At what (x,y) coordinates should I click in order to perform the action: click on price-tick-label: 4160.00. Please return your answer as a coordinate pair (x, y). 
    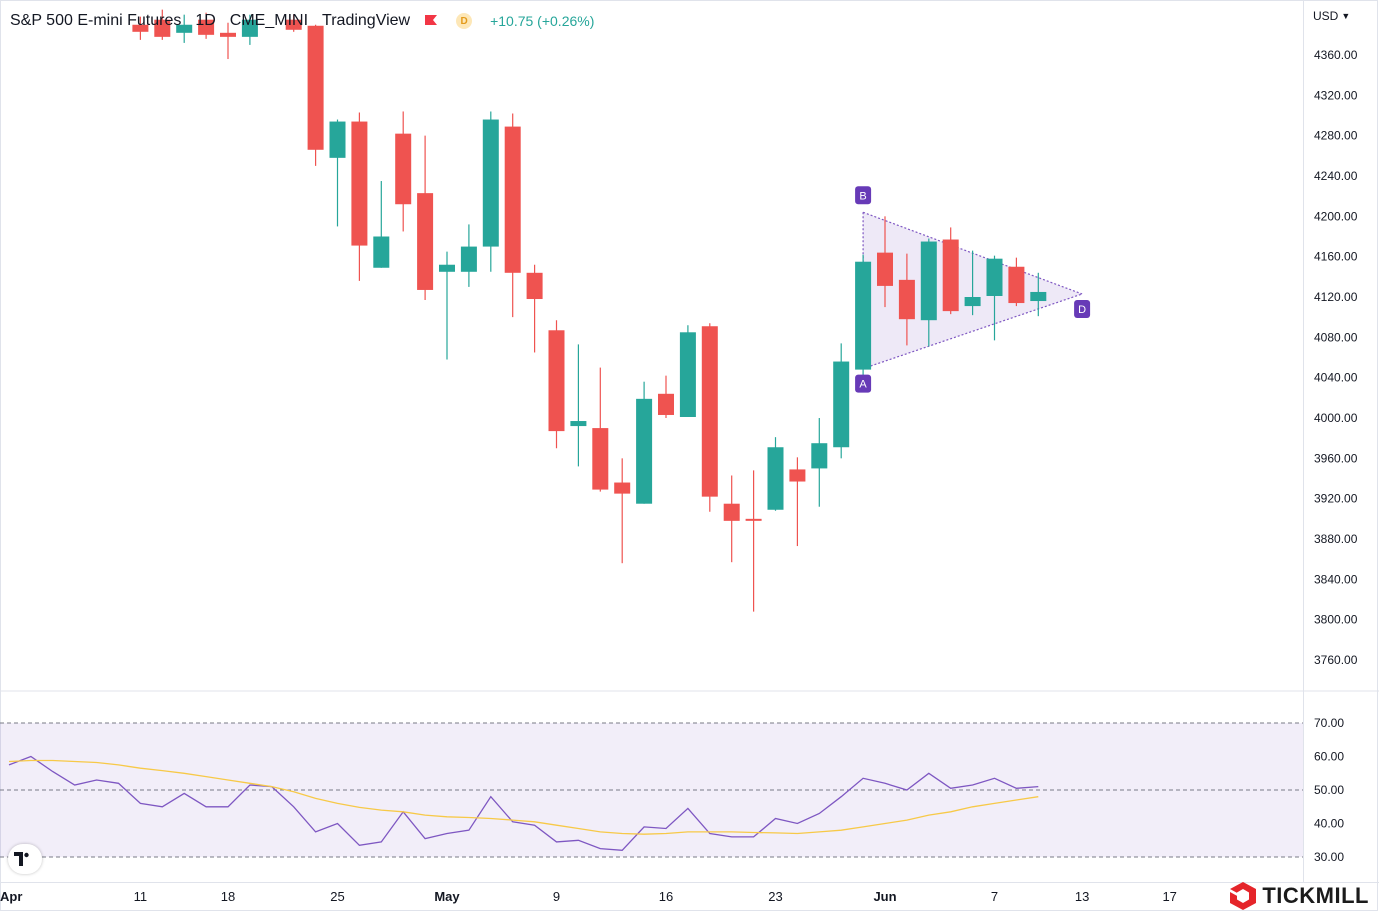
    Looking at the image, I should click on (1336, 257).